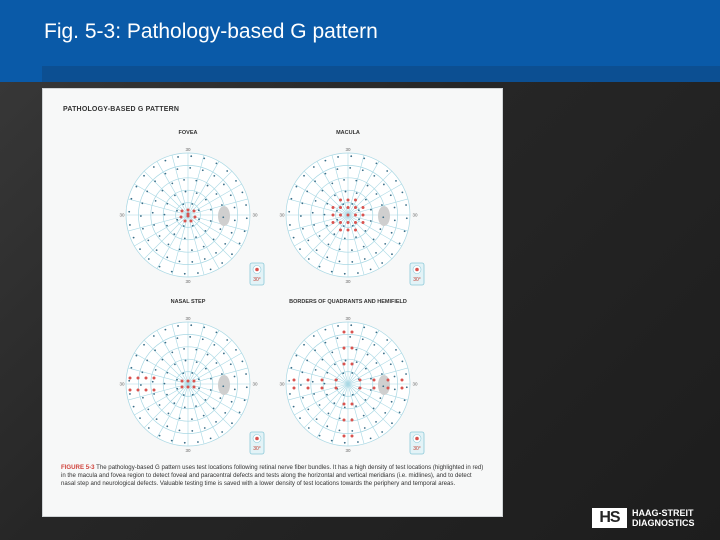 This screenshot has width=720, height=540. What do you see at coordinates (381, 74) in the screenshot?
I see `header-strip` at bounding box center [381, 74].